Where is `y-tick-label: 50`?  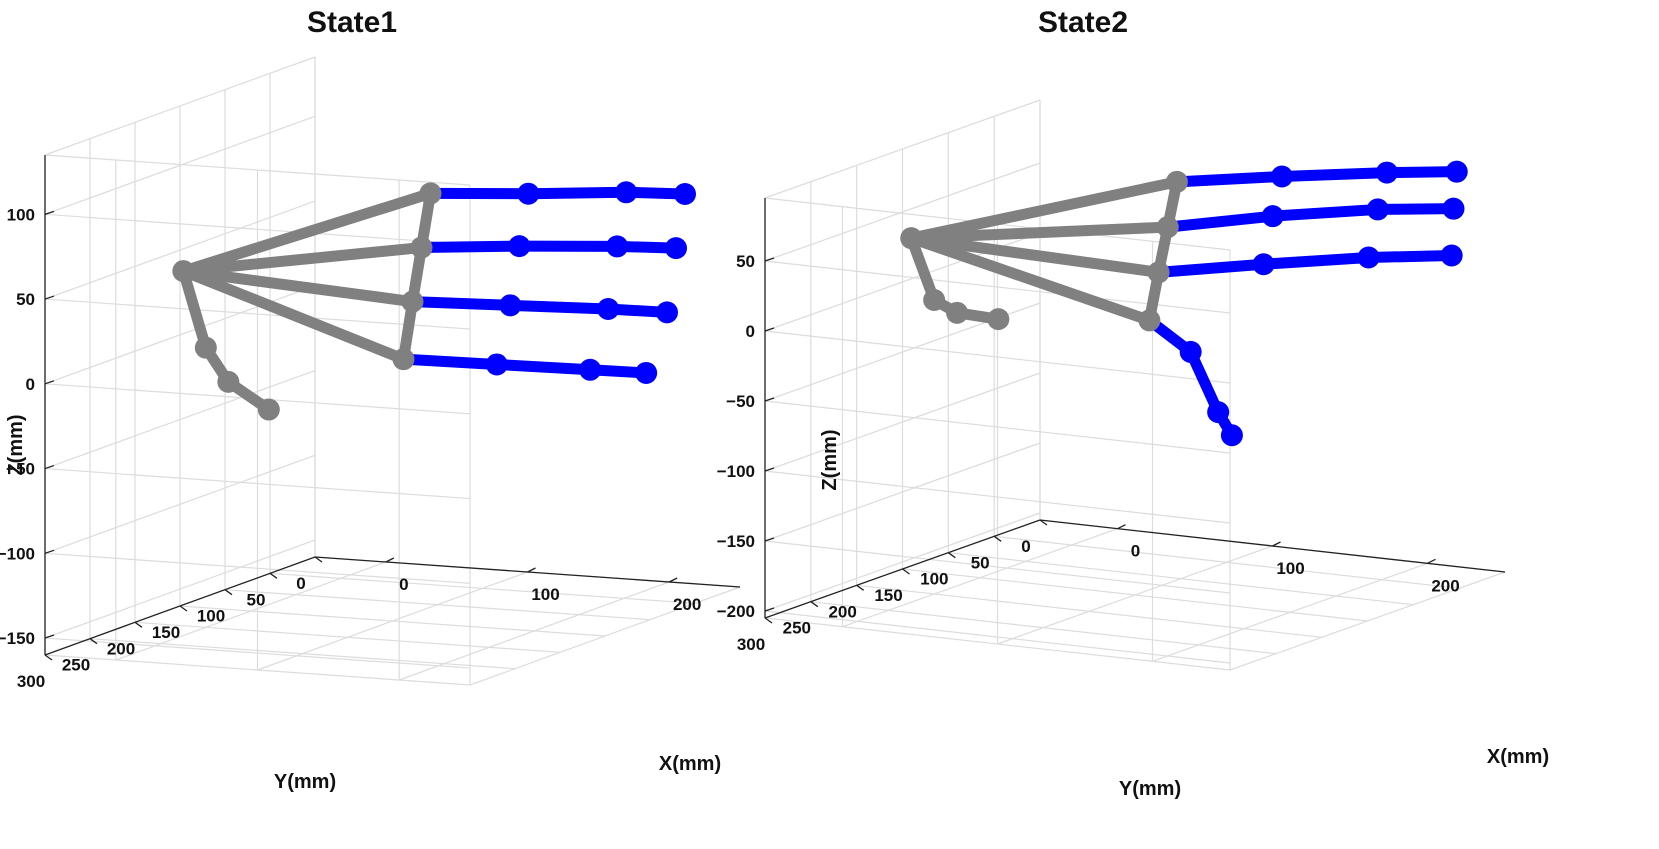 y-tick-label: 50 is located at coordinates (256, 599).